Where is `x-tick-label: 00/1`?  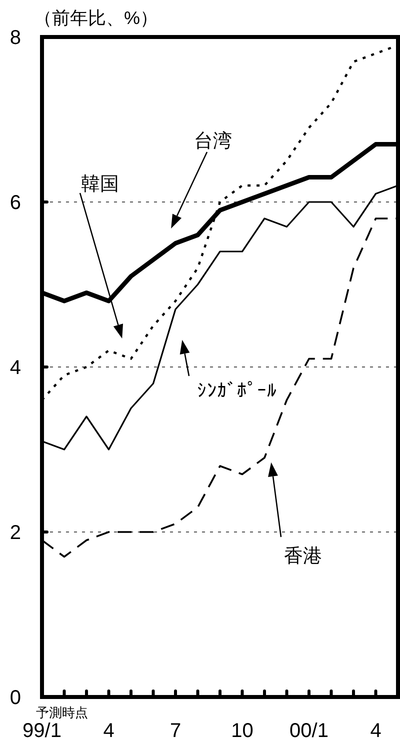
x-tick-label: 00/1 is located at coordinates (309, 731).